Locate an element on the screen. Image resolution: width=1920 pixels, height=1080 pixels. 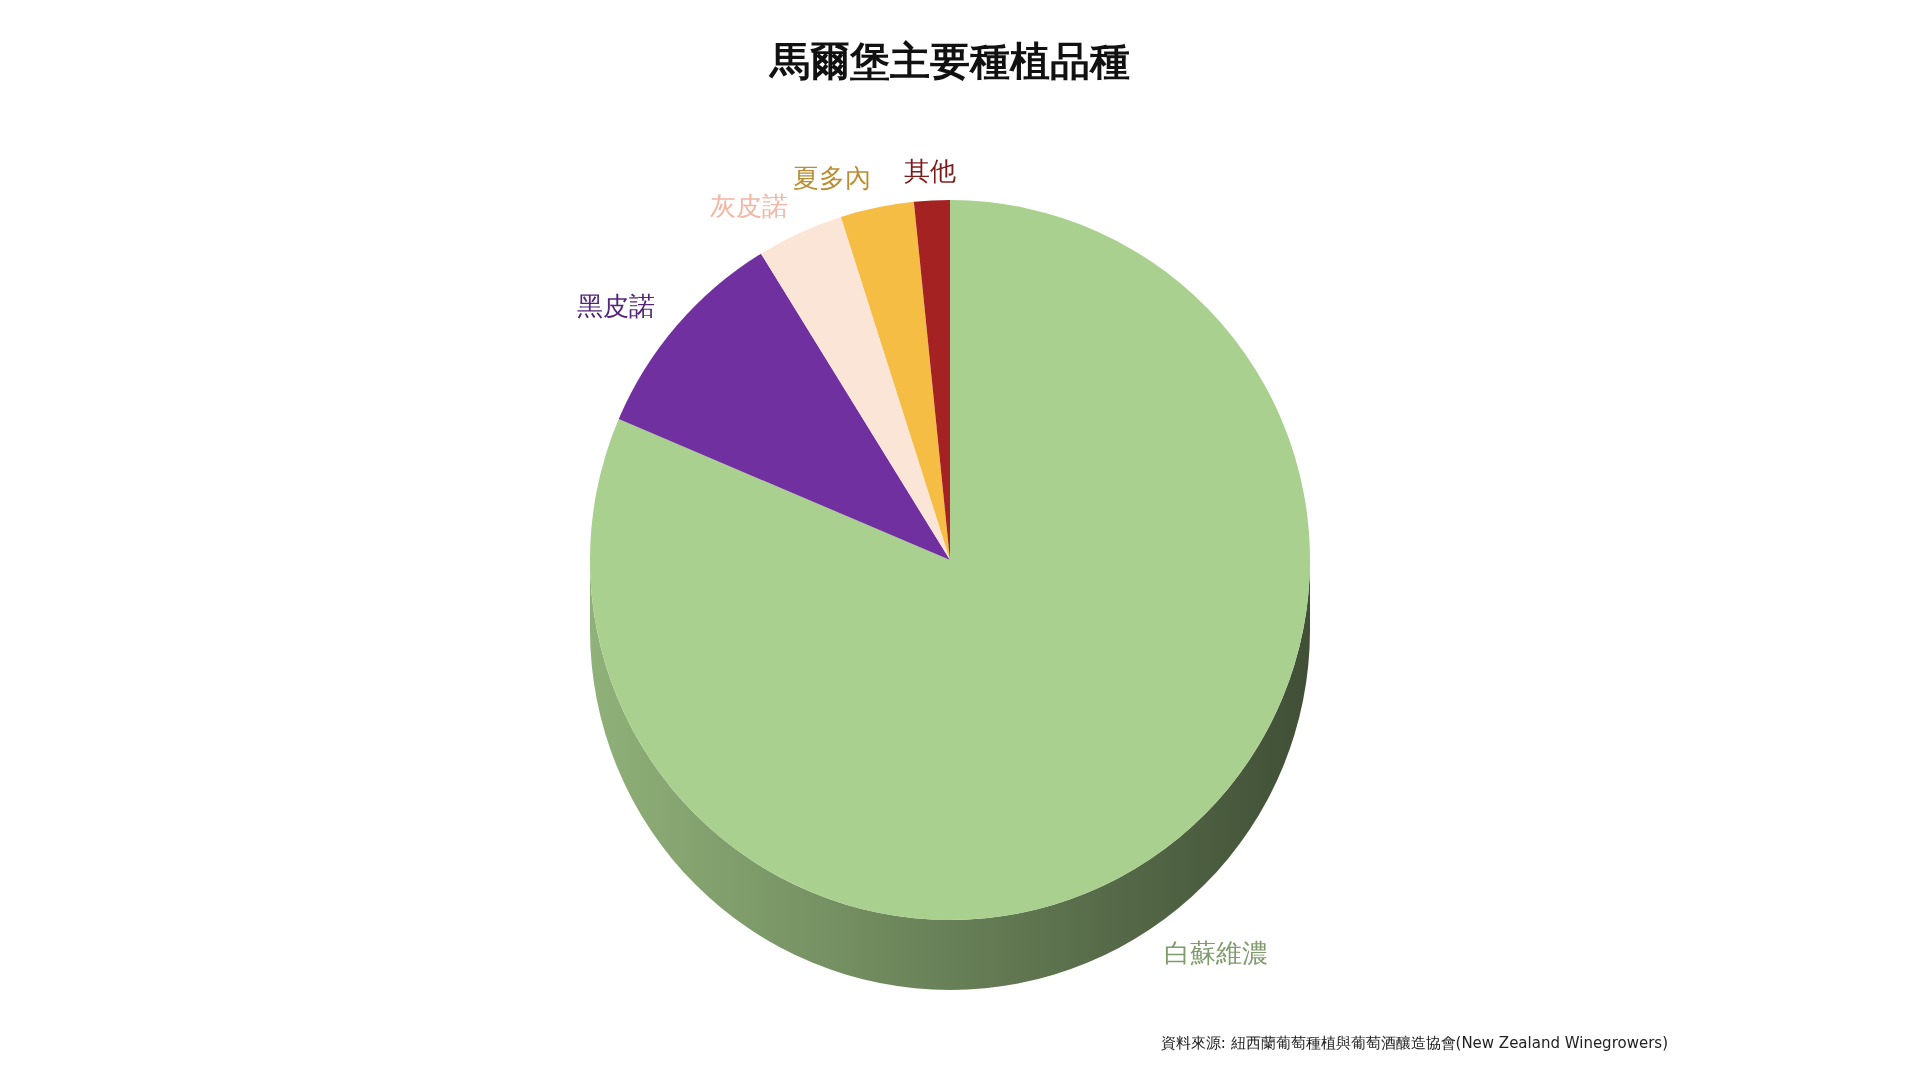
slice-label: 黑皮諾 is located at coordinates (616, 305).